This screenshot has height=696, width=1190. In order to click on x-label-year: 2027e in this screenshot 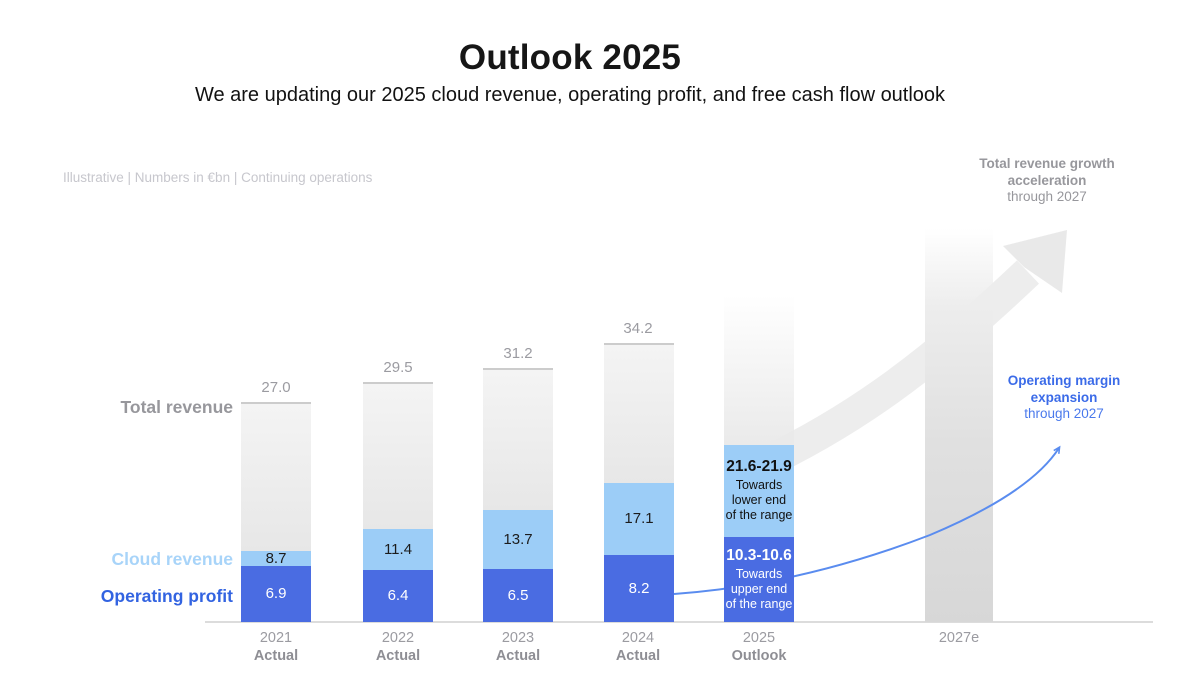, I will do `click(959, 638)`.